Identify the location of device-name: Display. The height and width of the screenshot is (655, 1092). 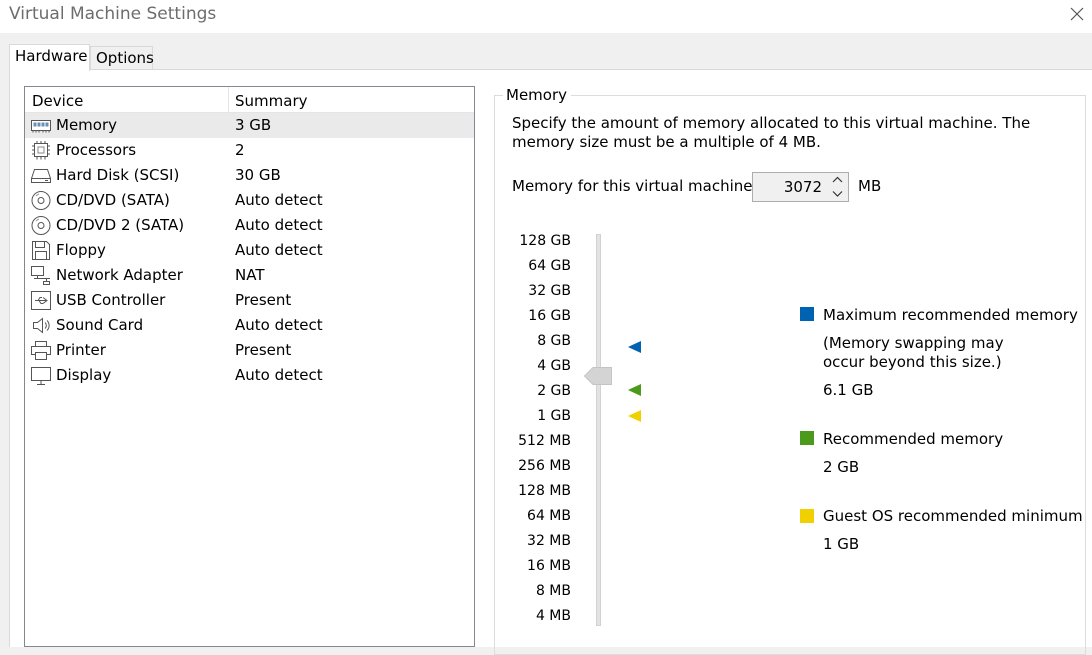
(84, 375).